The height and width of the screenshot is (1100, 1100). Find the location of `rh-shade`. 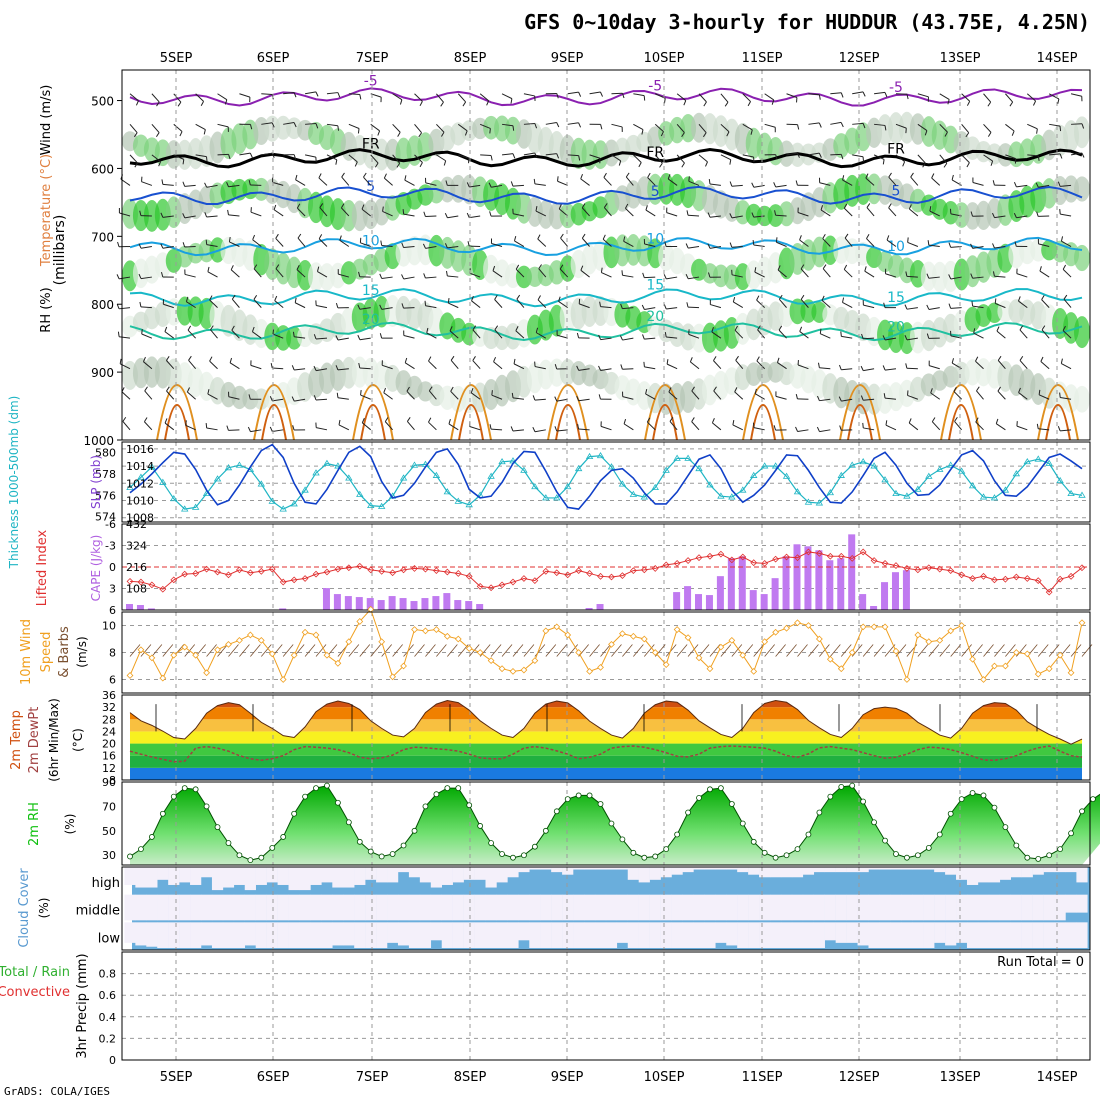

rh-shade is located at coordinates (1082, 189).